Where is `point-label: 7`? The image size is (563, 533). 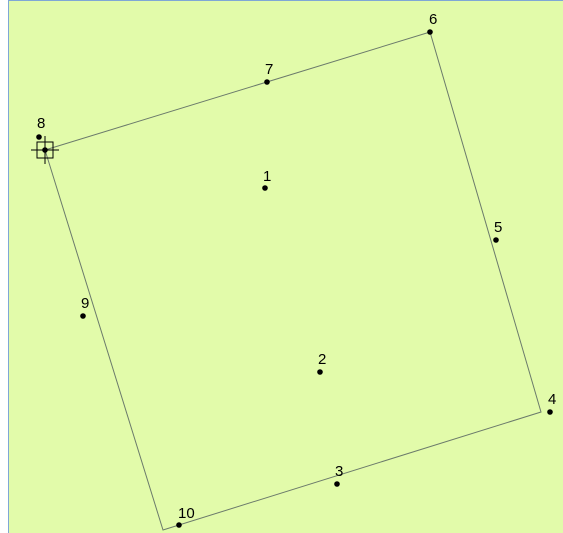 point-label: 7 is located at coordinates (269, 69).